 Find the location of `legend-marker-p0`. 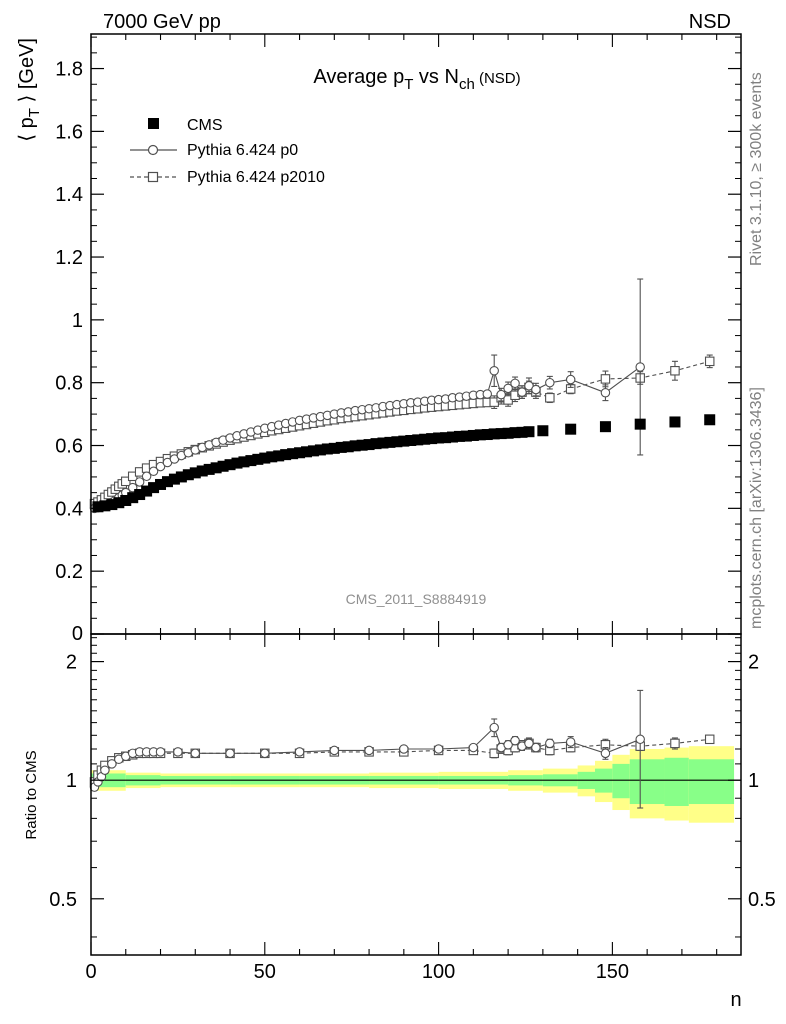

legend-marker-p0 is located at coordinates (153, 150).